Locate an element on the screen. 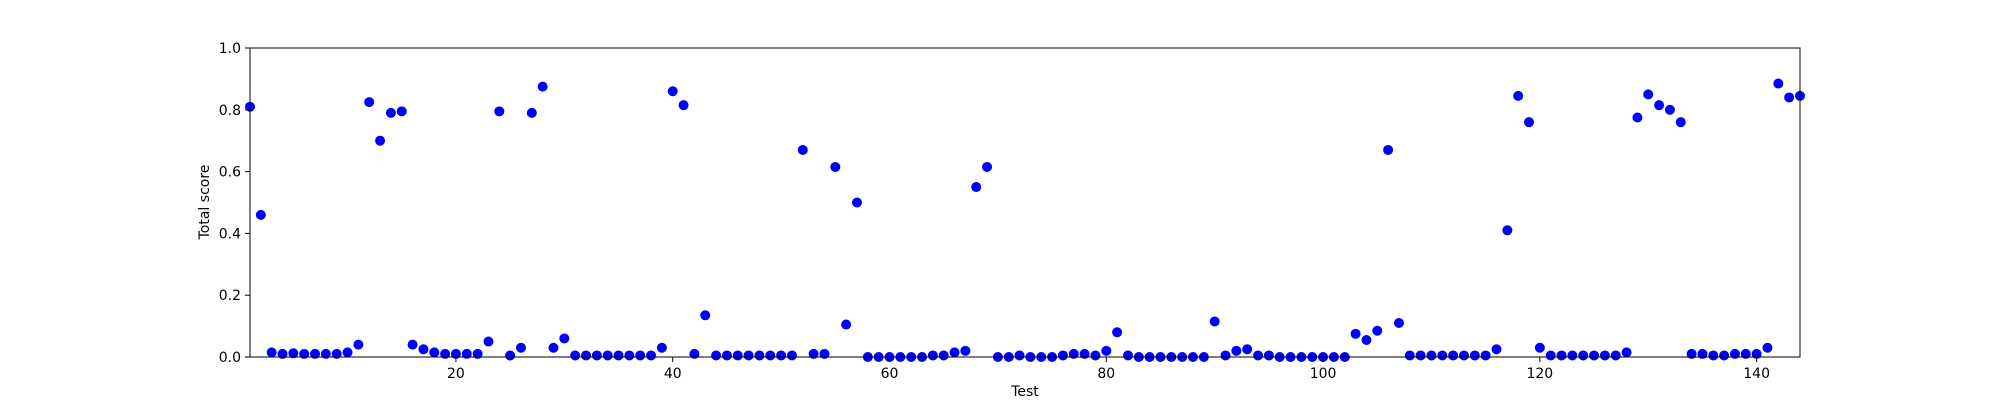 This screenshot has width=2000, height=400. y-tick-label: 1.0 is located at coordinates (230, 49).